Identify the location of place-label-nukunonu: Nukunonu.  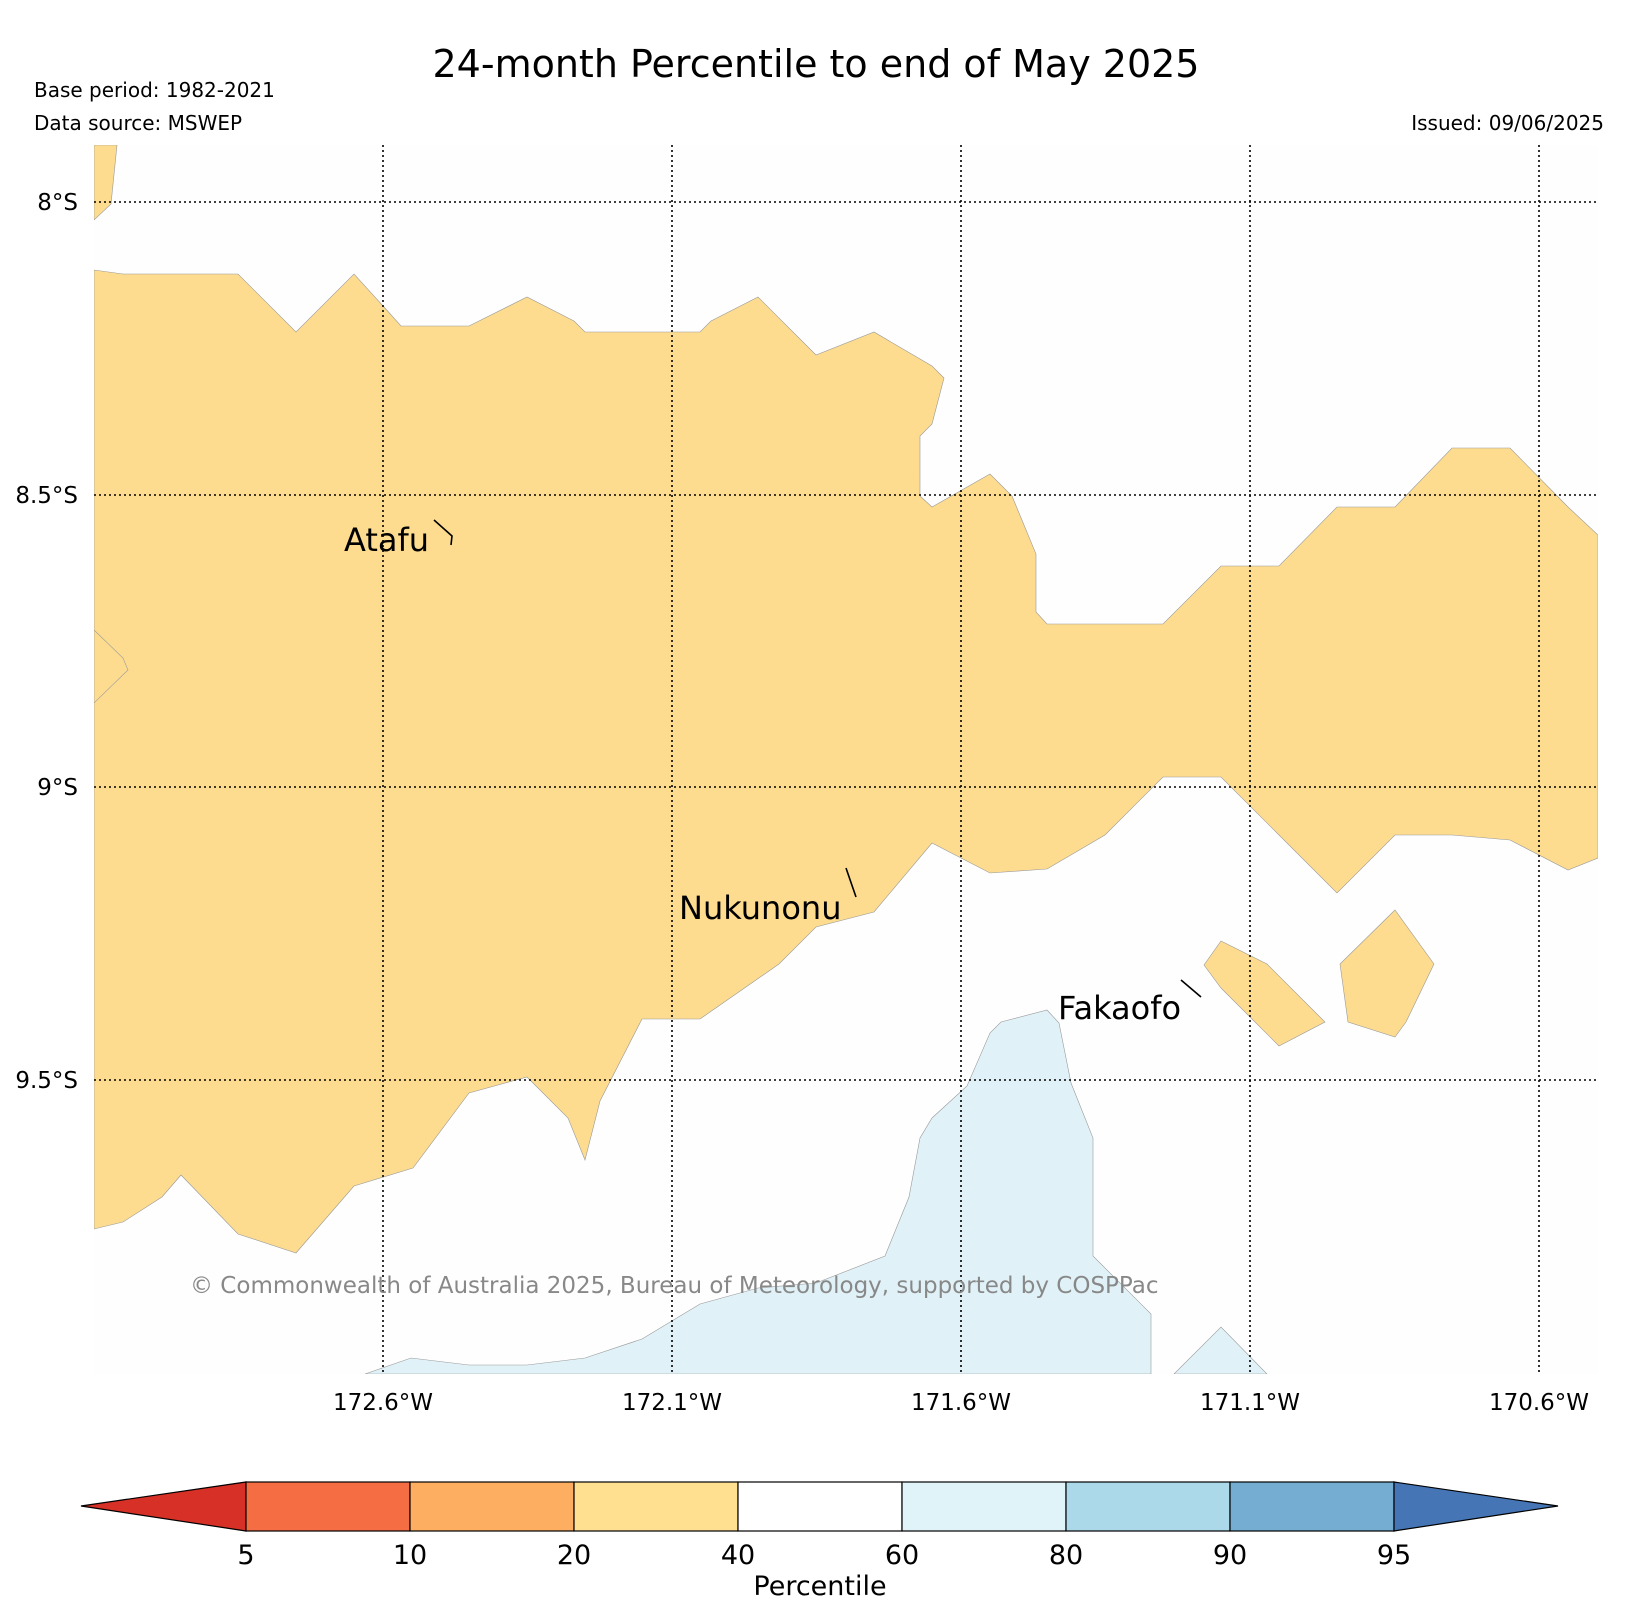
(760, 908).